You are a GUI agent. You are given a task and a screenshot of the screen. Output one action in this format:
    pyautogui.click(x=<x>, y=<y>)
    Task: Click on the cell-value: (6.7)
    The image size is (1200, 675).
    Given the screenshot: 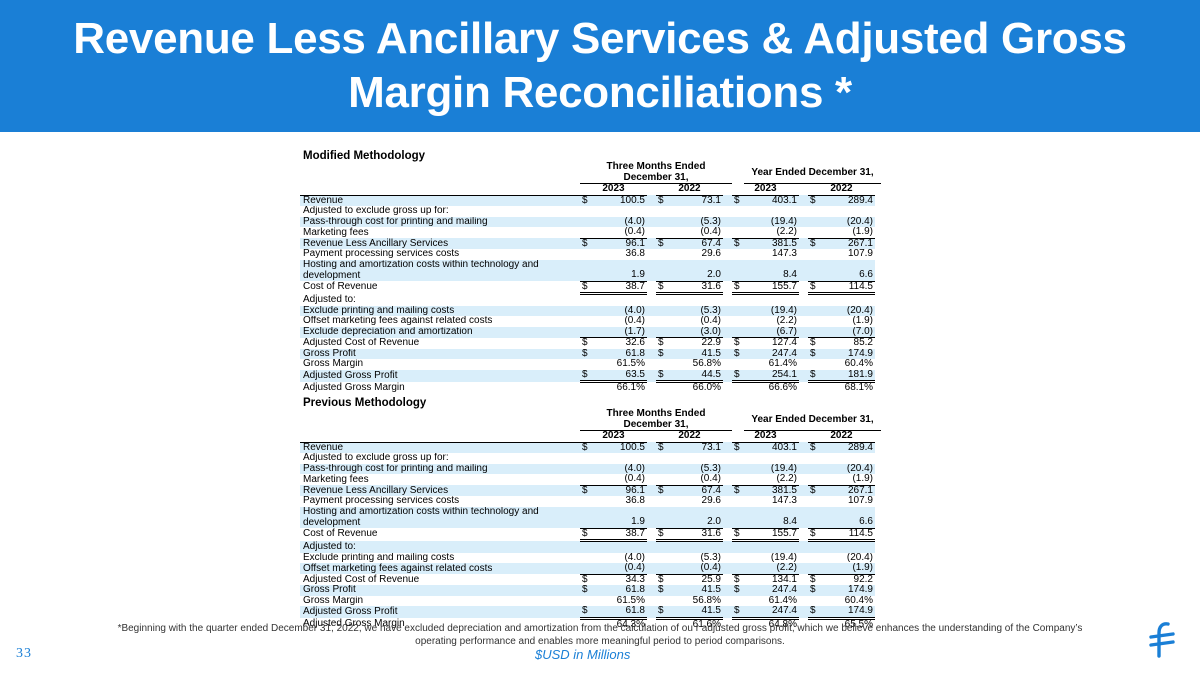 What is the action you would take?
    pyautogui.click(x=771, y=332)
    